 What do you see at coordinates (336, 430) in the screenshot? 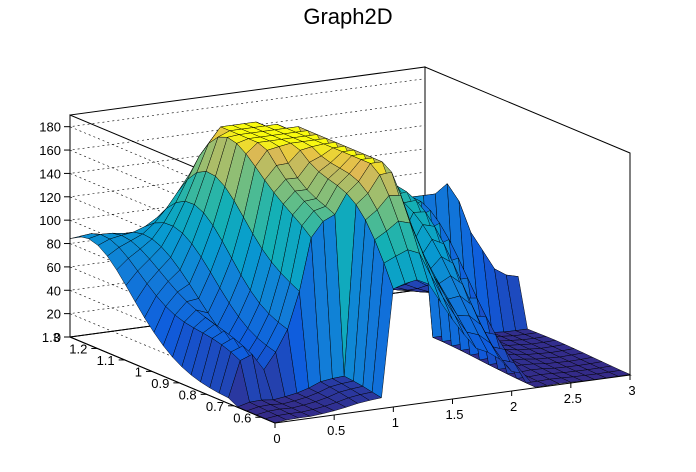
I see `x-tick-label: 0.5` at bounding box center [336, 430].